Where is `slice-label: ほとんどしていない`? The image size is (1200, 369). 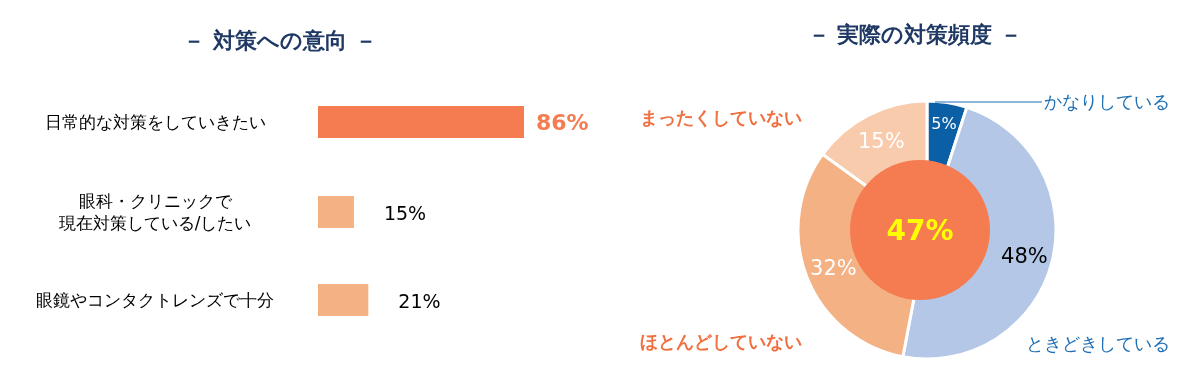 slice-label: ほとんどしていない is located at coordinates (721, 341).